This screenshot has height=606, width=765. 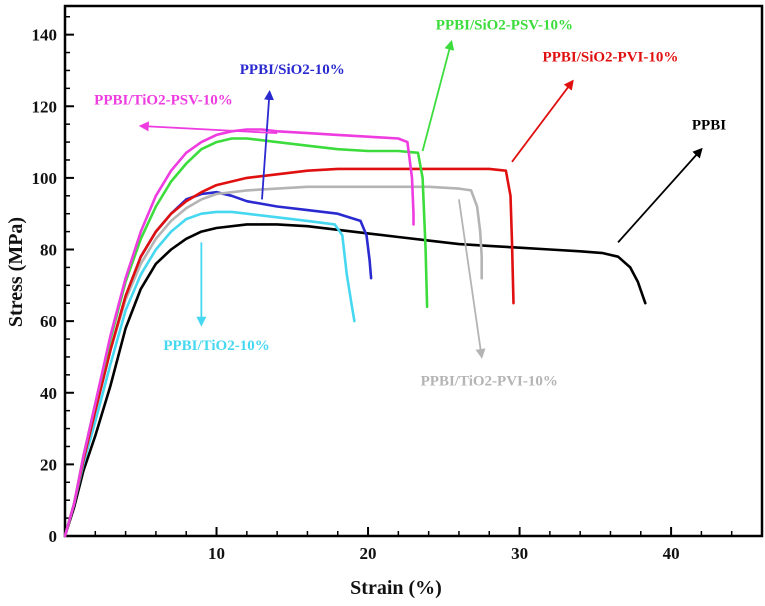 What do you see at coordinates (709, 126) in the screenshot?
I see `series-label: PPBI` at bounding box center [709, 126].